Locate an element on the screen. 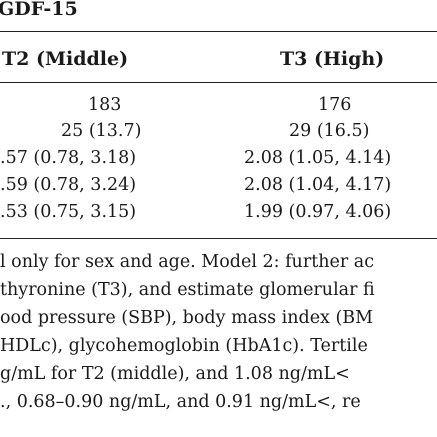 The height and width of the screenshot is (437, 437). column-header-t3: T3 (High) is located at coordinates (332, 59).